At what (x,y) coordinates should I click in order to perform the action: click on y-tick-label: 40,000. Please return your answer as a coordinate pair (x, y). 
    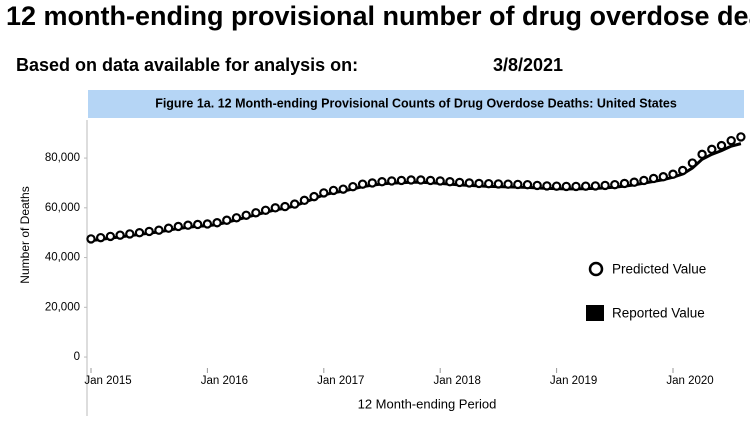
    Looking at the image, I should click on (62, 258).